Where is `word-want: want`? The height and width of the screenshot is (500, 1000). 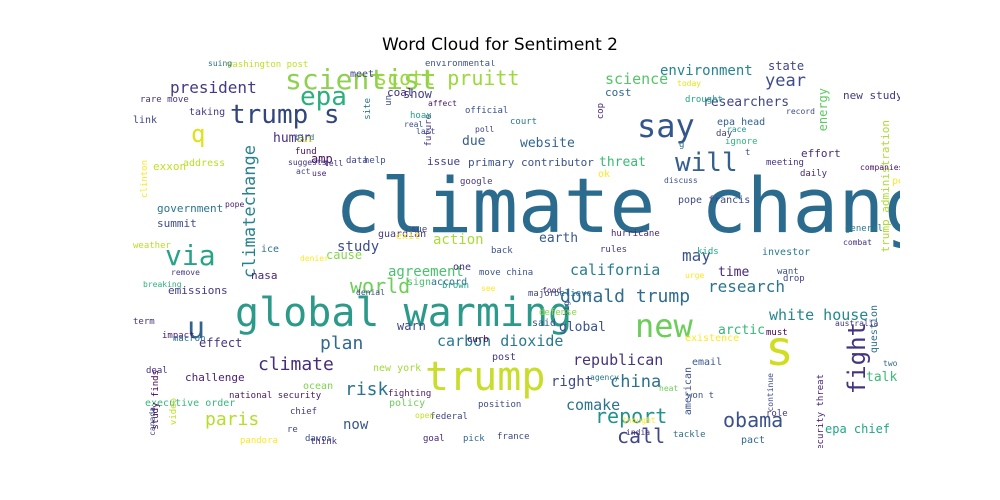 word-want: want is located at coordinates (788, 272).